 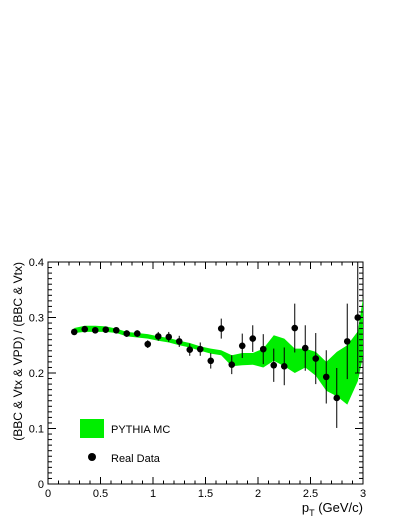 What do you see at coordinates (92, 457) in the screenshot?
I see `legend-marker-real-data` at bounding box center [92, 457].